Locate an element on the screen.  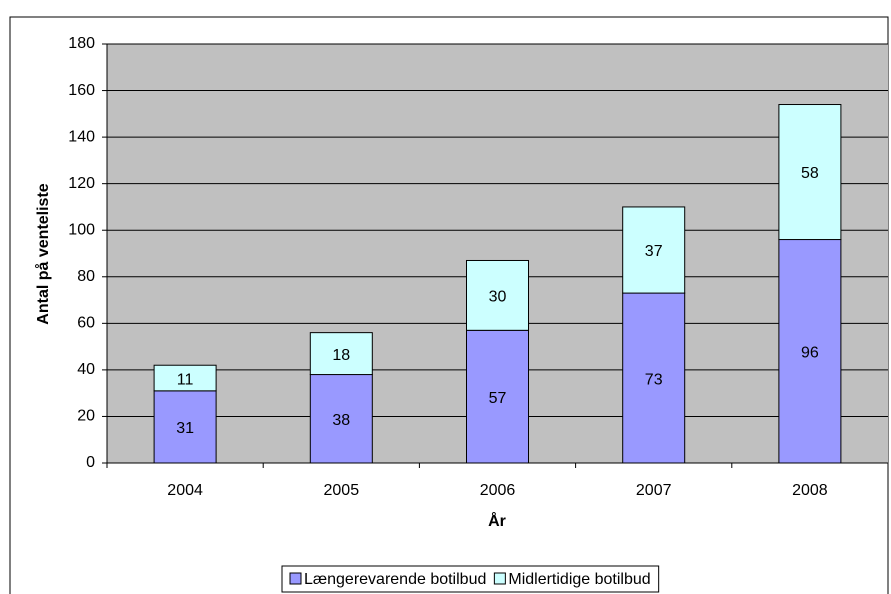
data-label: 11 is located at coordinates (185, 379).